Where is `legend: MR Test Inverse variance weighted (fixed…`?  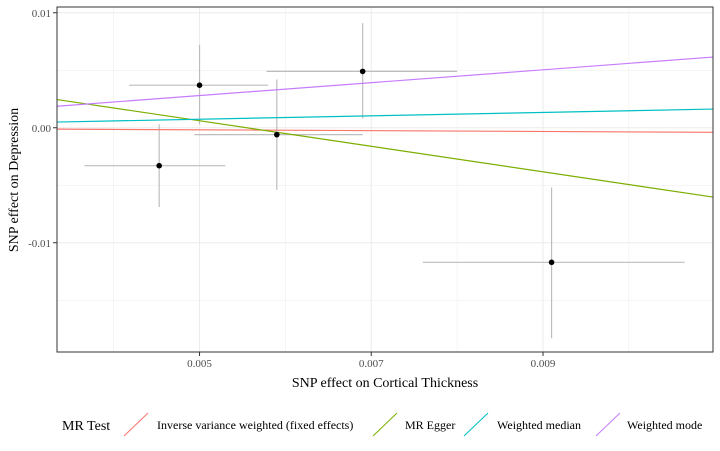 legend: MR Test Inverse variance weighted (fixed… is located at coordinates (382, 424).